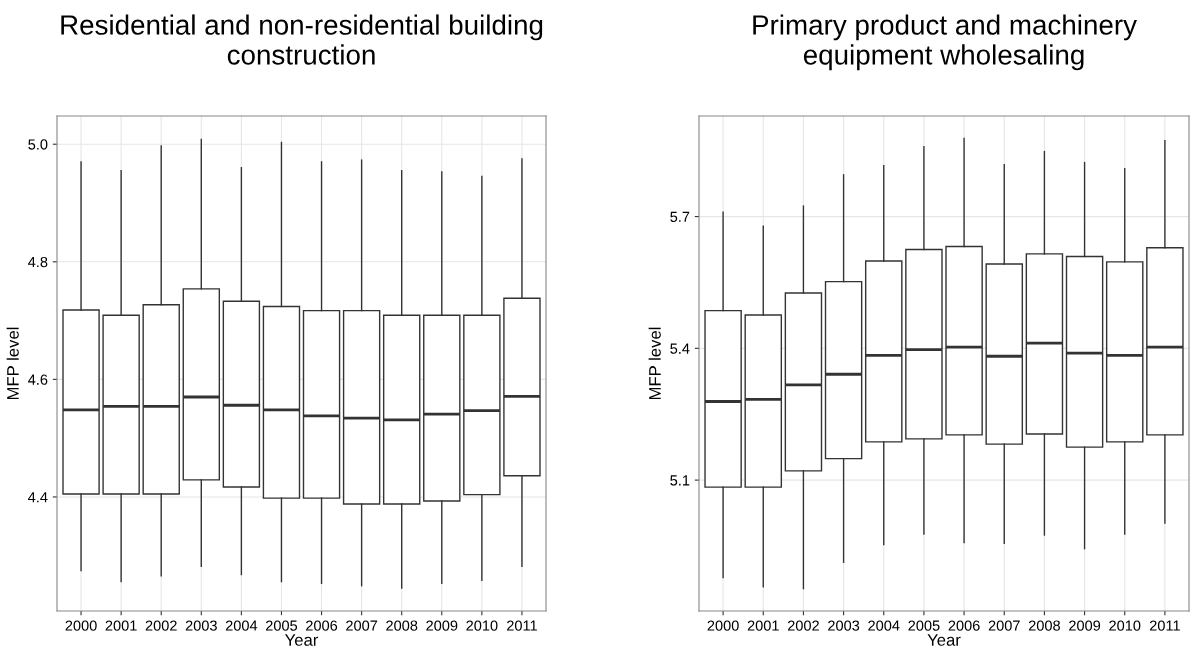 This screenshot has height=656, width=1198. Describe the element at coordinates (680, 217) in the screenshot. I see `y-tick-label: 5.7` at that location.